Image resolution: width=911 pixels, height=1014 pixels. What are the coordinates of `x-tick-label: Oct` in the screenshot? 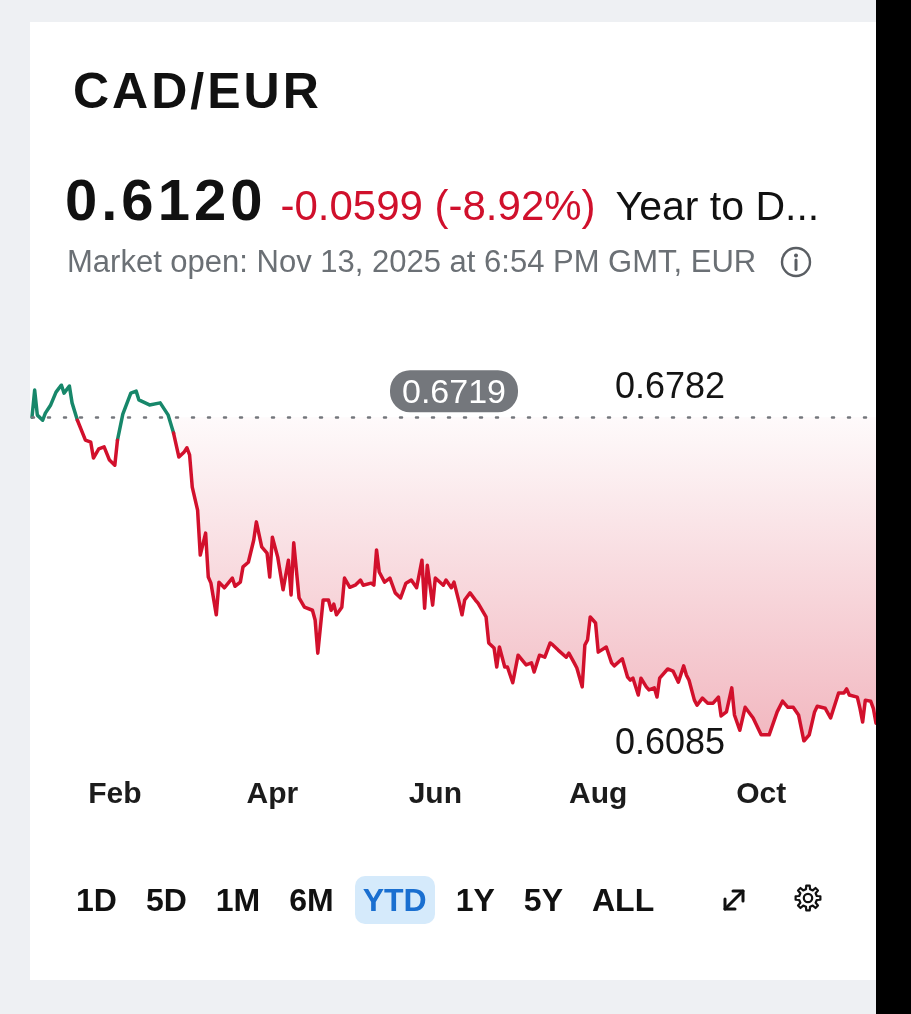 It's located at (761, 792).